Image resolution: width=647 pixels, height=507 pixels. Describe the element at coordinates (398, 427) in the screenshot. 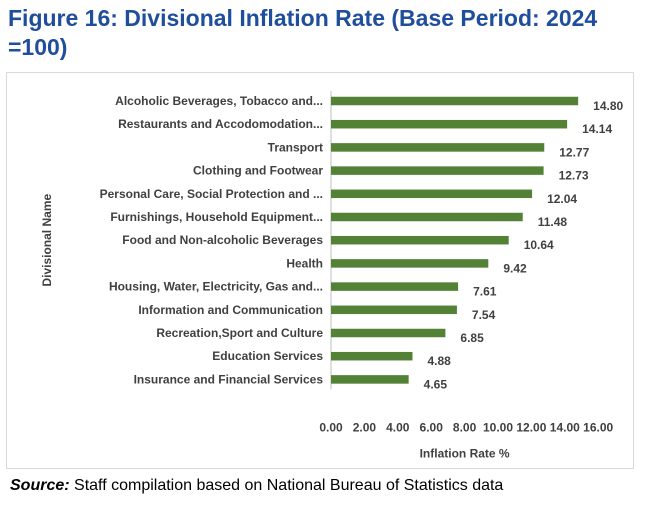

I see `x-tick-label: 4.00` at that location.